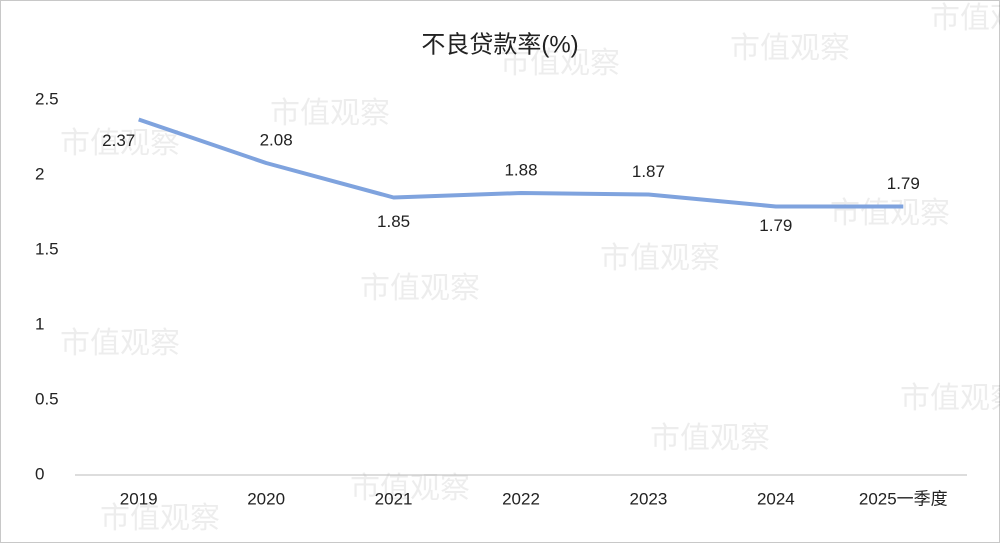 The width and height of the screenshot is (1000, 543). I want to click on data-label: 2.08, so click(276, 139).